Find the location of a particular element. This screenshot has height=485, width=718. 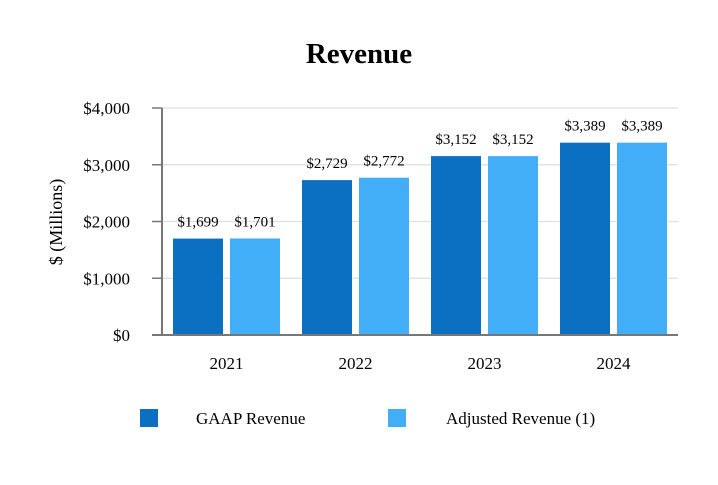

bar-2023-adjusted is located at coordinates (513, 245).